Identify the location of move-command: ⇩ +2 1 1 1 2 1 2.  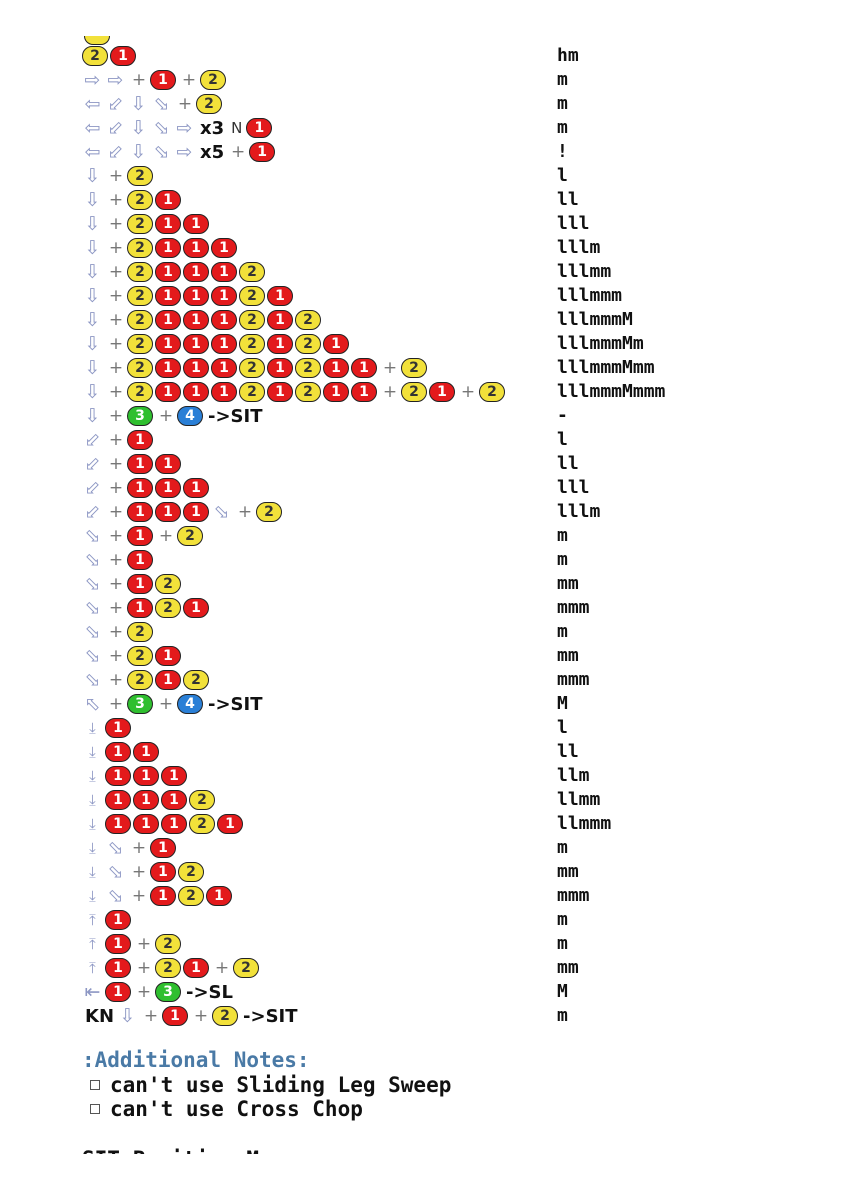
(202, 320).